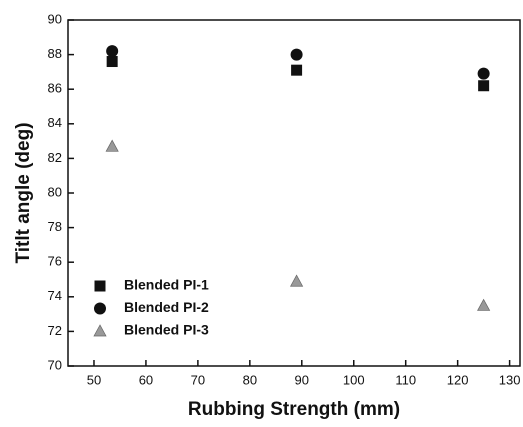 This screenshot has width=523, height=427. I want to click on y-tick-label: 88, so click(55, 53).